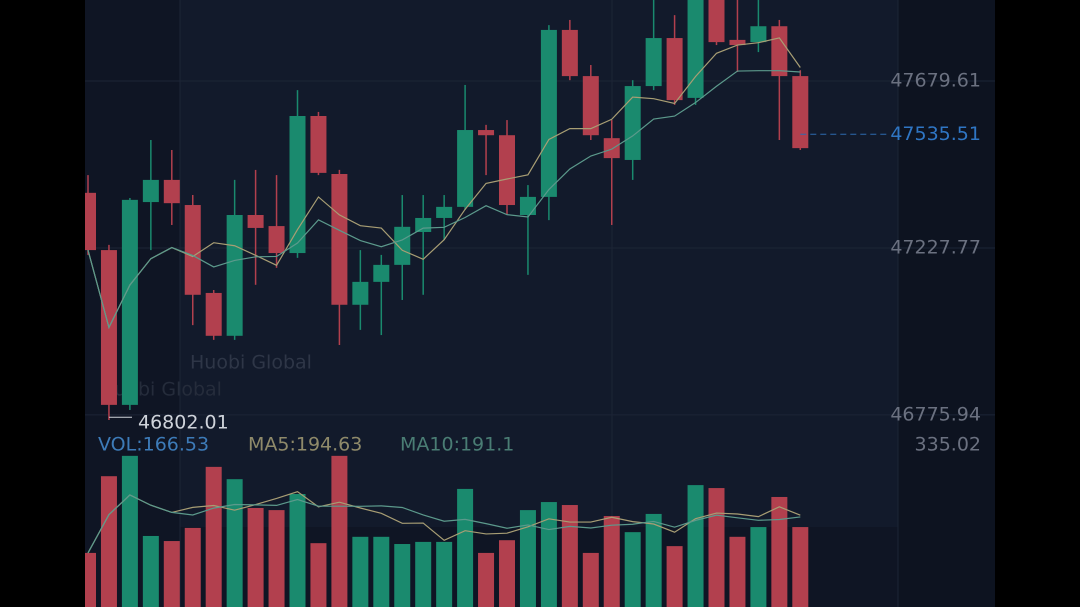 The image size is (1080, 607). Describe the element at coordinates (935, 247) in the screenshot. I see `price-tick-label: 47227.77` at that location.